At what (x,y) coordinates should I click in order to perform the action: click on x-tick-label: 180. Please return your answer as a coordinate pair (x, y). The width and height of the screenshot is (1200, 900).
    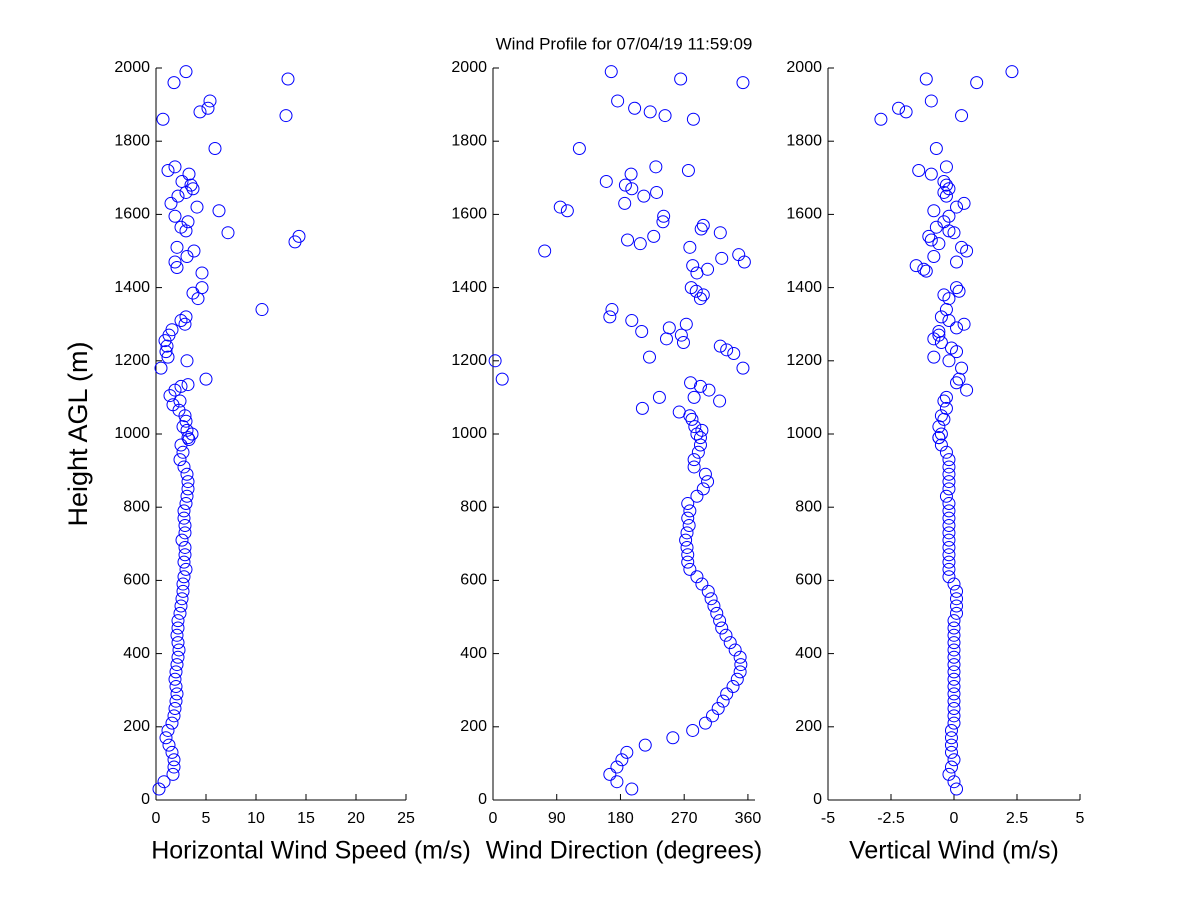
    Looking at the image, I should click on (620, 818).